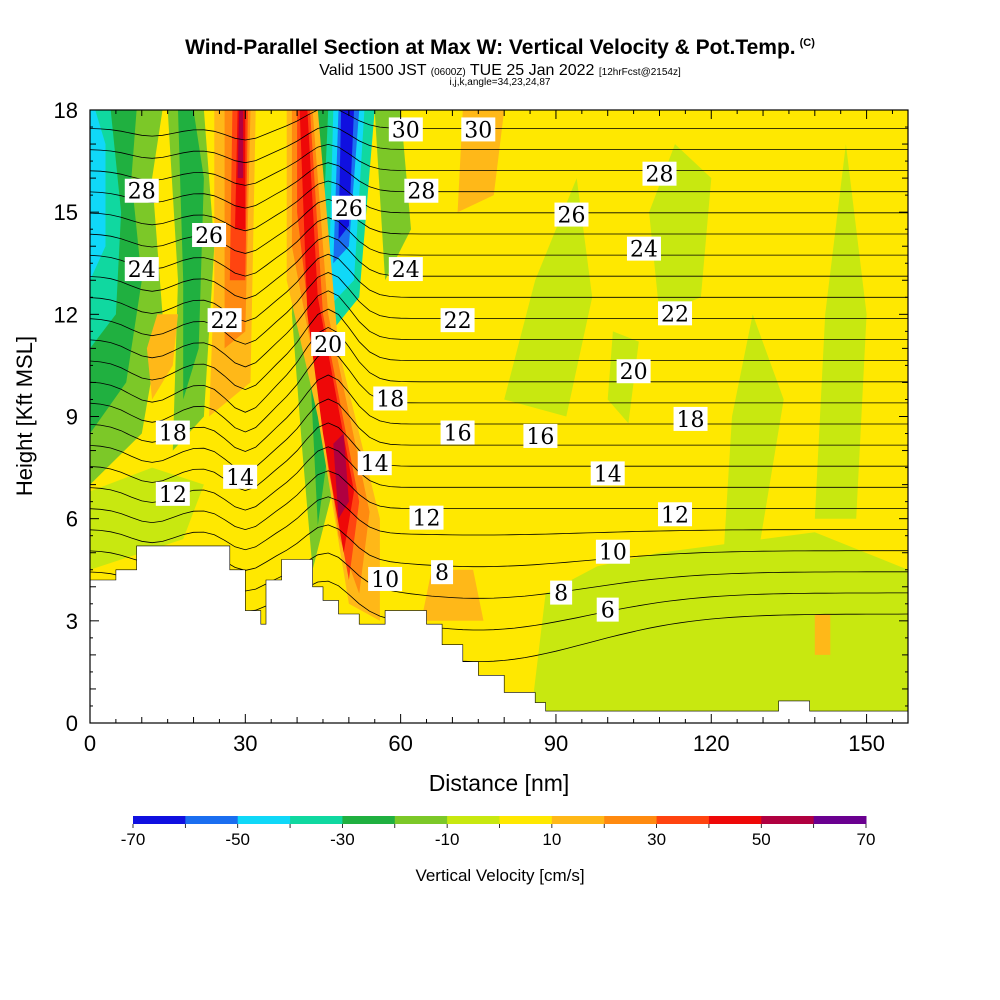 This screenshot has height=1000, width=1000. What do you see at coordinates (639, 72) in the screenshot?
I see `forecast-info: [12hrFcst@2154z]` at bounding box center [639, 72].